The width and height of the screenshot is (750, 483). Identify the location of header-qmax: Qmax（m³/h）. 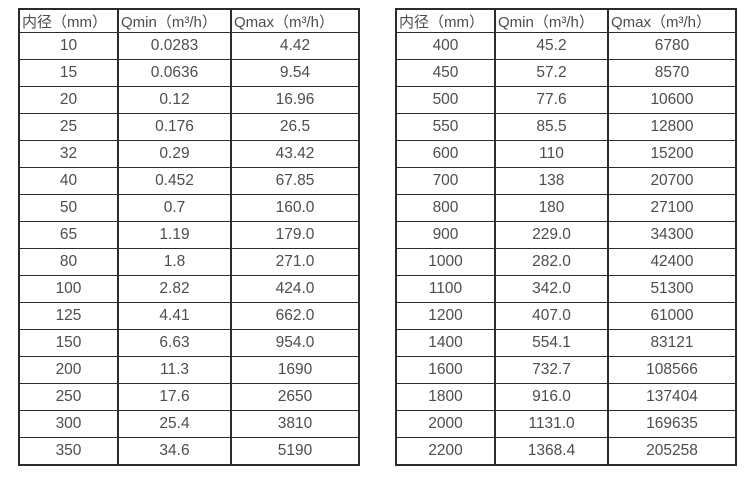
(295, 20).